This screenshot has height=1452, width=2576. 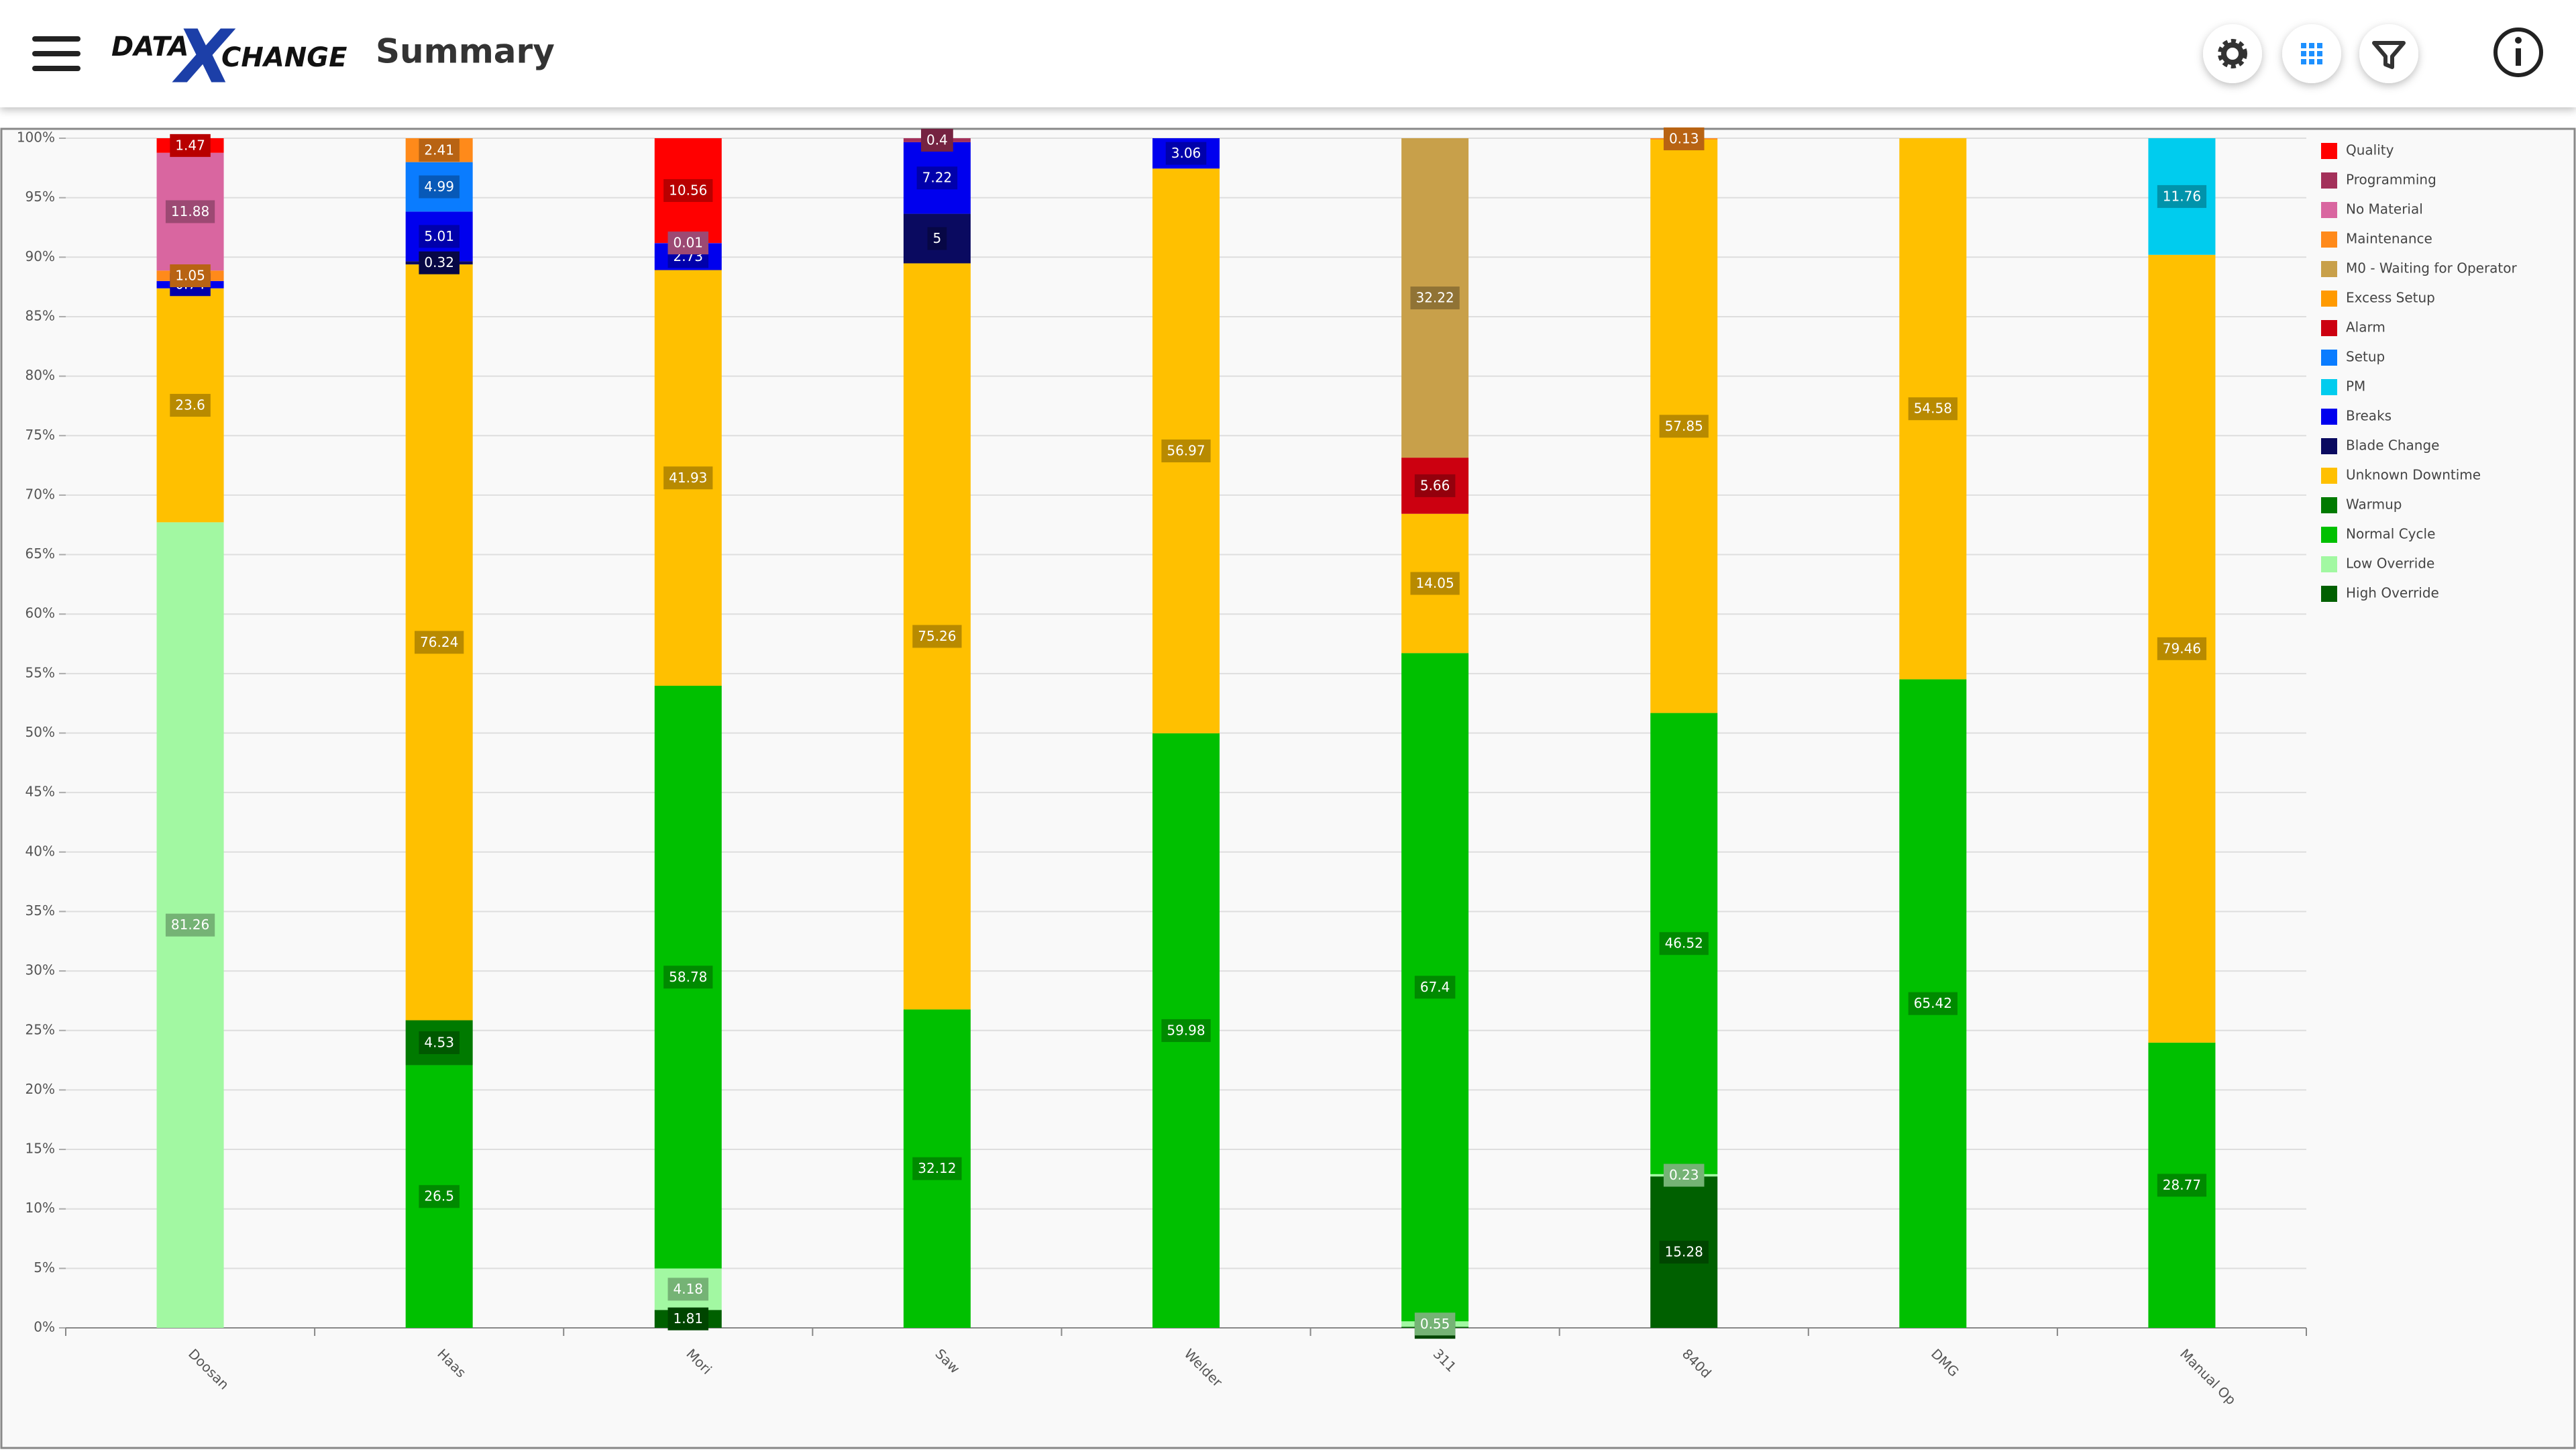 I want to click on menu-button, so click(x=56, y=54).